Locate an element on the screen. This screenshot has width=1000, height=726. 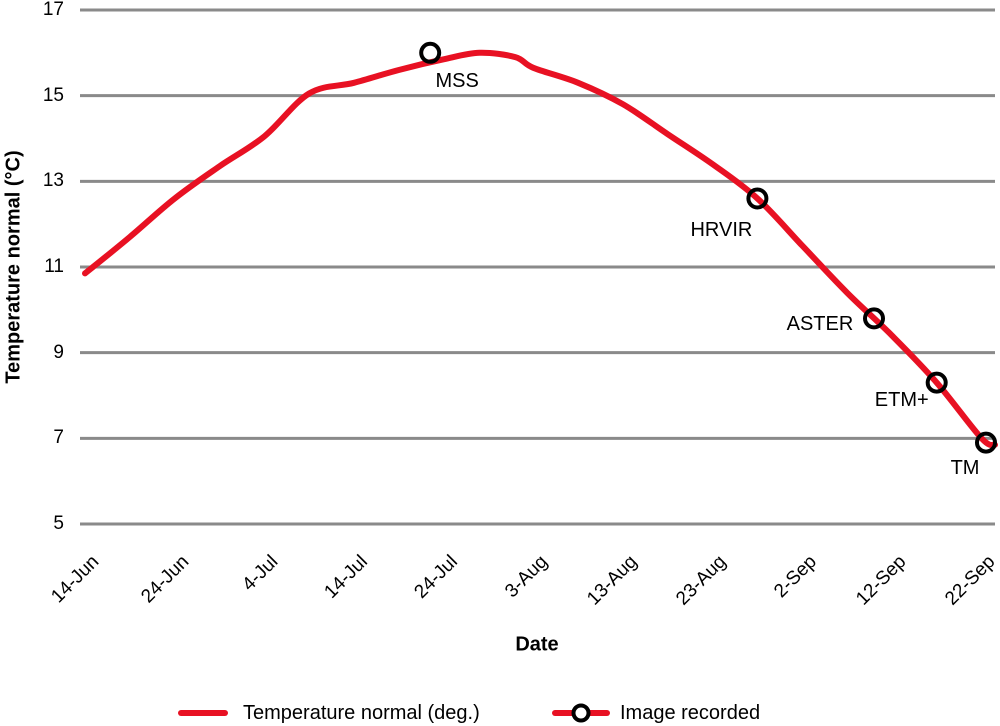
image-recorded-marker-tm is located at coordinates (986, 442).